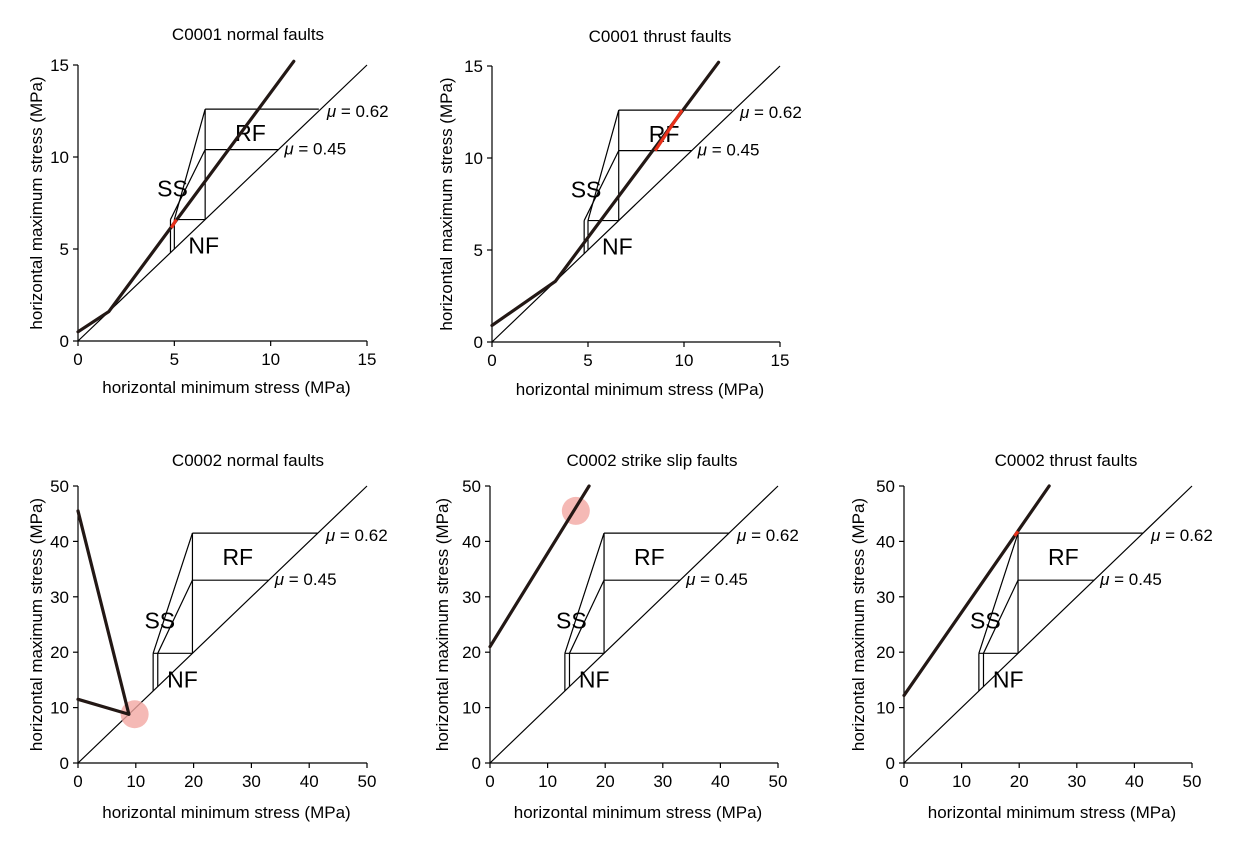 The image size is (1250, 849). What do you see at coordinates (473, 158) in the screenshot?
I see `y-tick-label: 10` at bounding box center [473, 158].